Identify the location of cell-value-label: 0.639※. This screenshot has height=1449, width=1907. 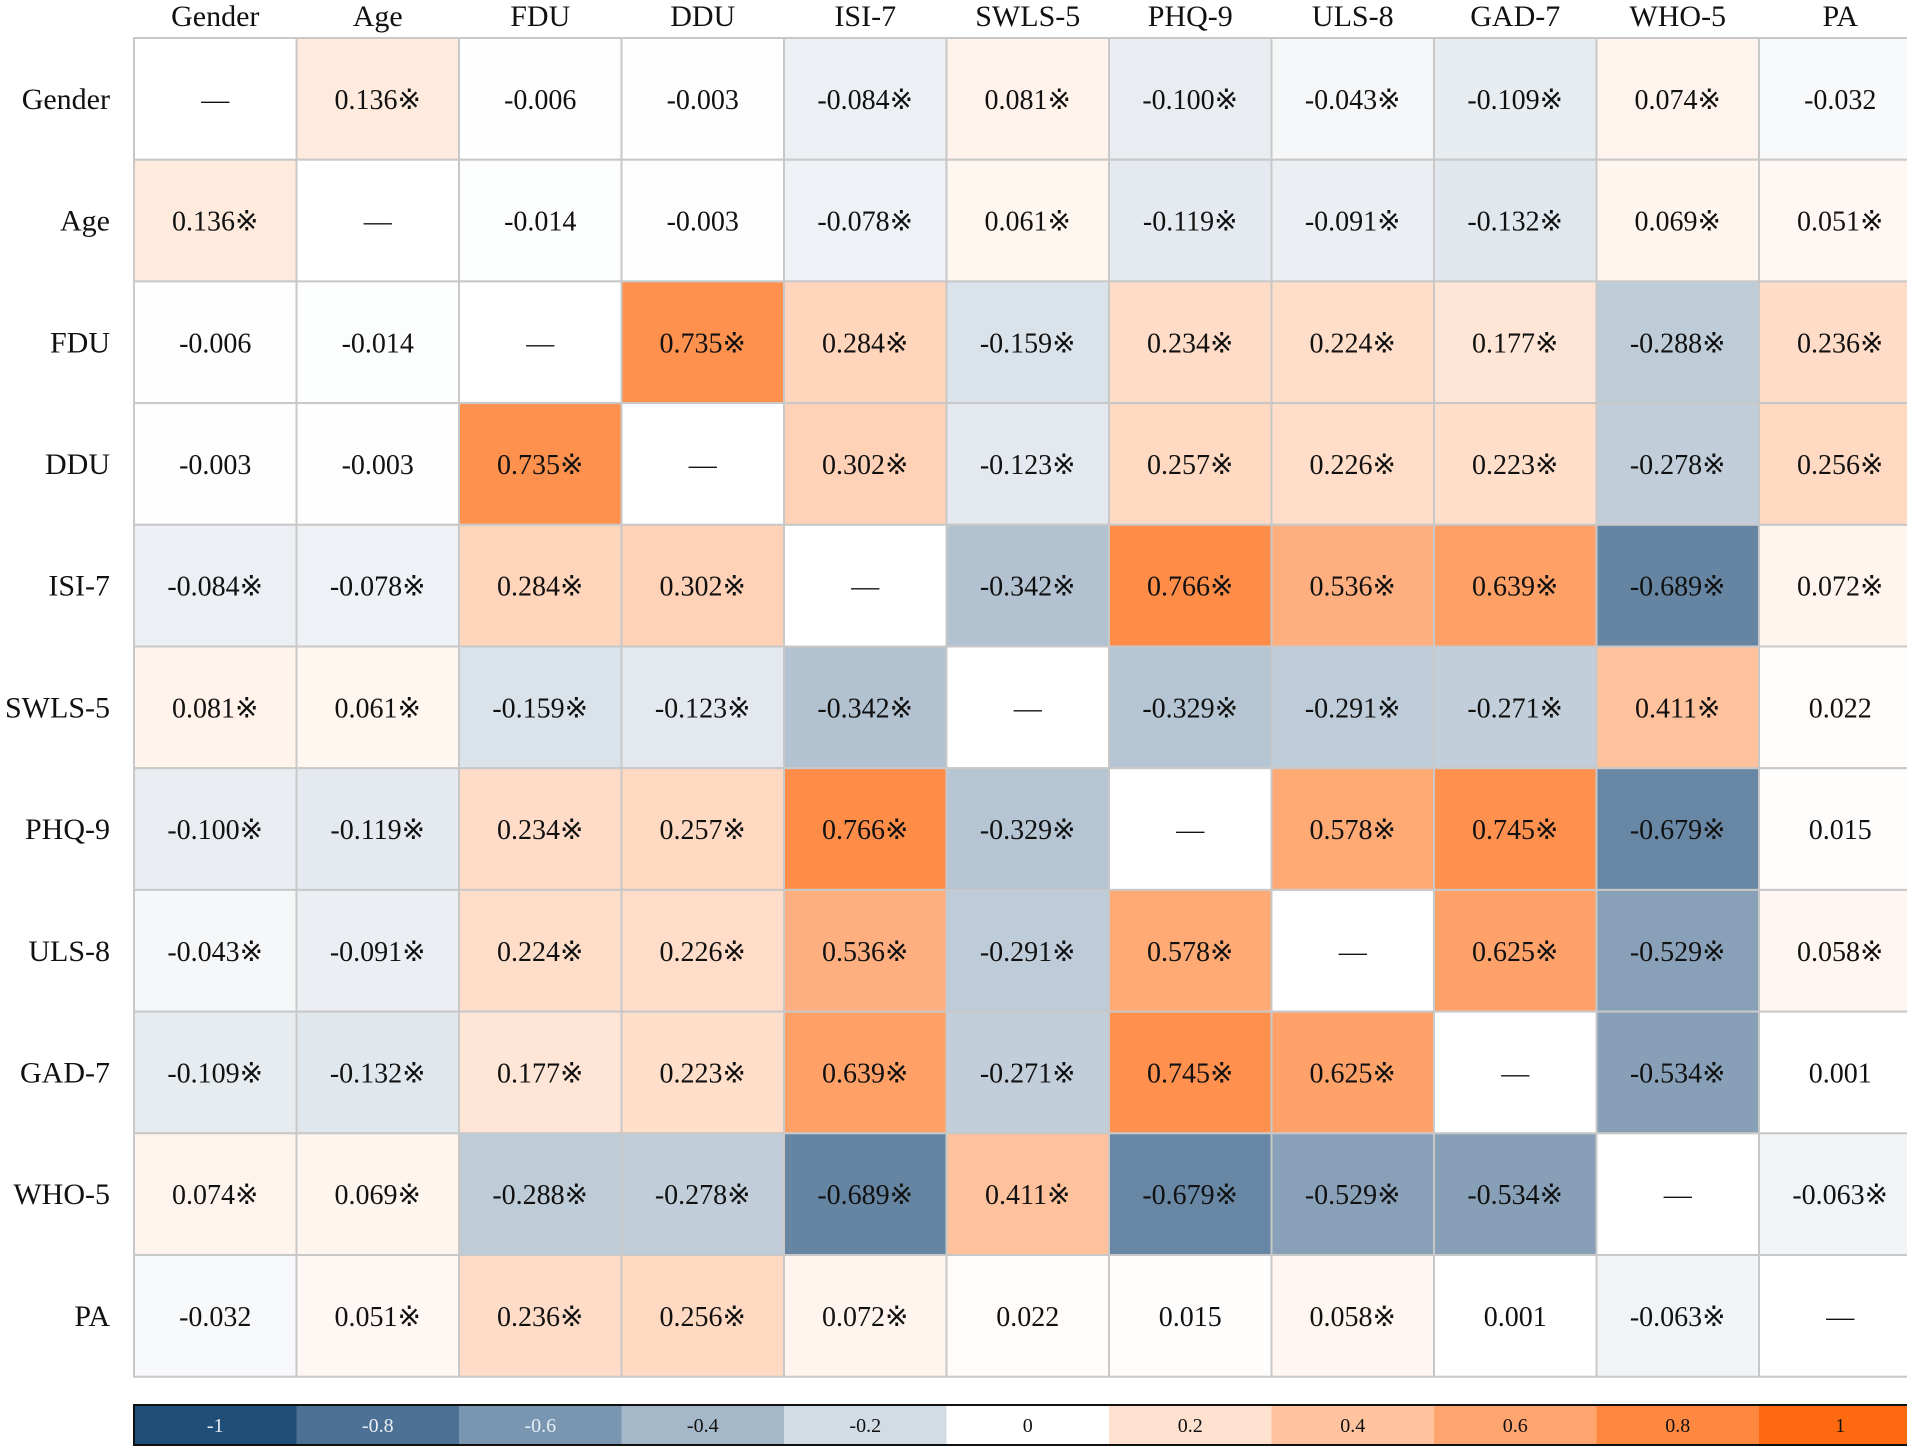
(865, 1073).